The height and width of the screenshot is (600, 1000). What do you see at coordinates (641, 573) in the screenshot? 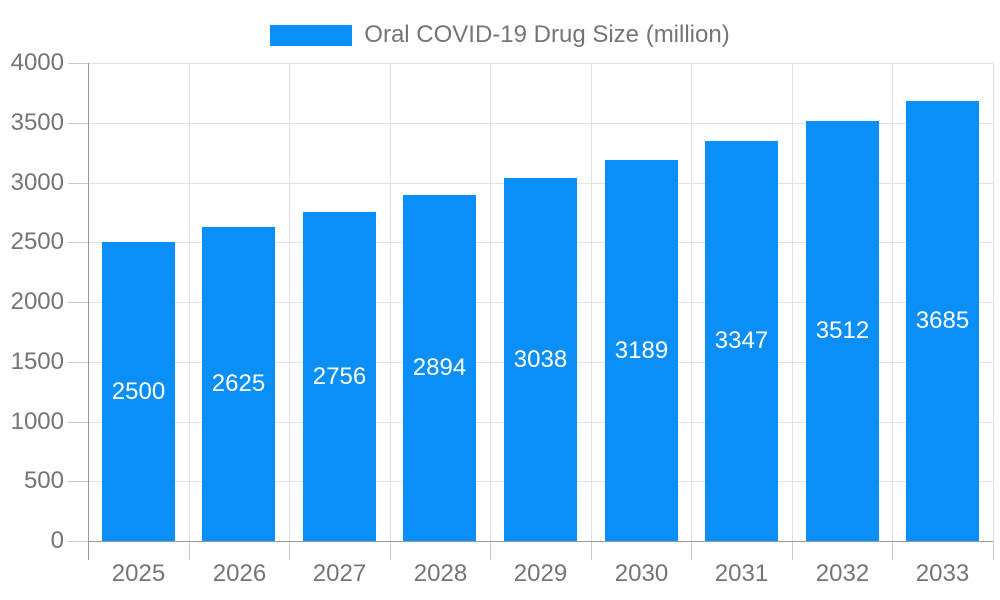
I see `x-tick-label: 2030` at bounding box center [641, 573].